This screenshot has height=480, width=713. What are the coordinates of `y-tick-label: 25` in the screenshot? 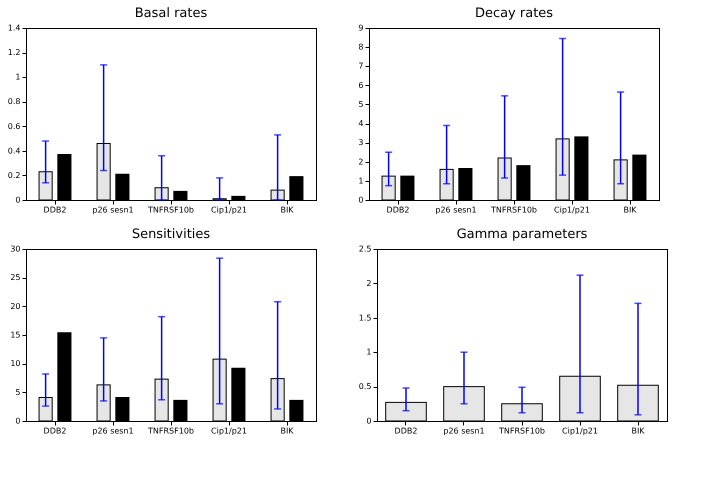 It's located at (15, 277).